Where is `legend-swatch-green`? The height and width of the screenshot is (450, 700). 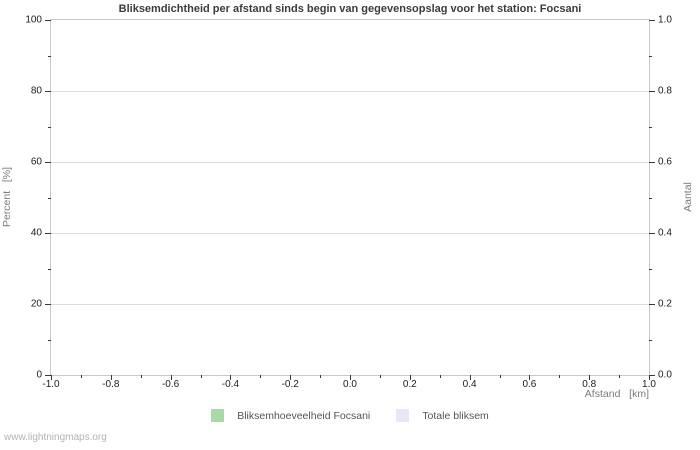 legend-swatch-green is located at coordinates (218, 415).